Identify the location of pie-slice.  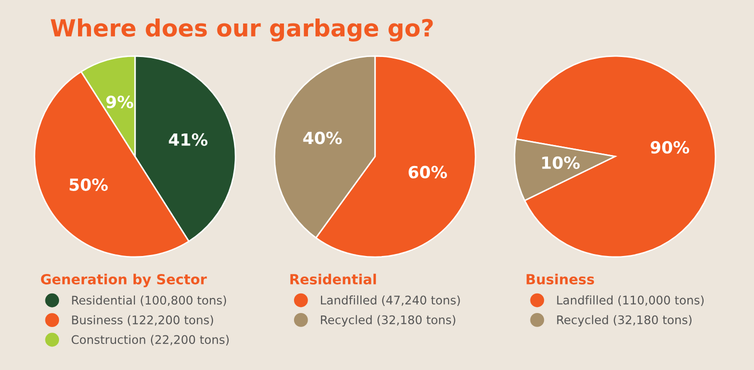
(615, 156).